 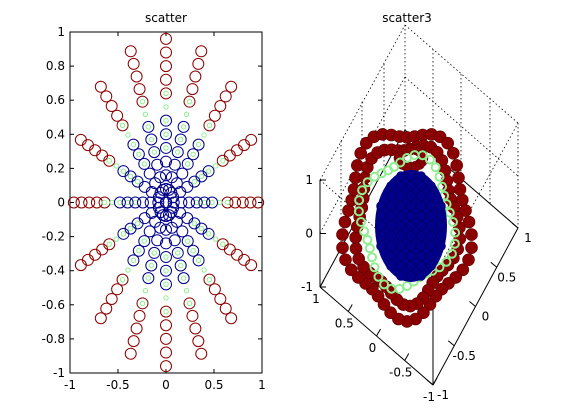 I want to click on scatter3-ytick-mark, so click(x=350, y=308).